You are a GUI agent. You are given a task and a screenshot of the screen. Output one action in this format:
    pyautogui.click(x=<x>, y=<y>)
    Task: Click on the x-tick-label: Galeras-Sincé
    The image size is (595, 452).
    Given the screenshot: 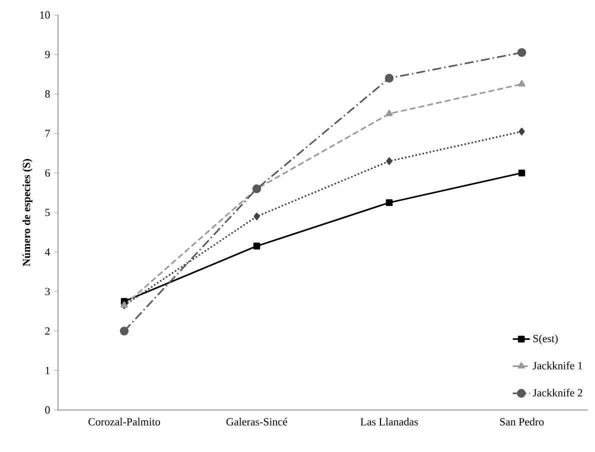 What is the action you would take?
    pyautogui.click(x=257, y=422)
    